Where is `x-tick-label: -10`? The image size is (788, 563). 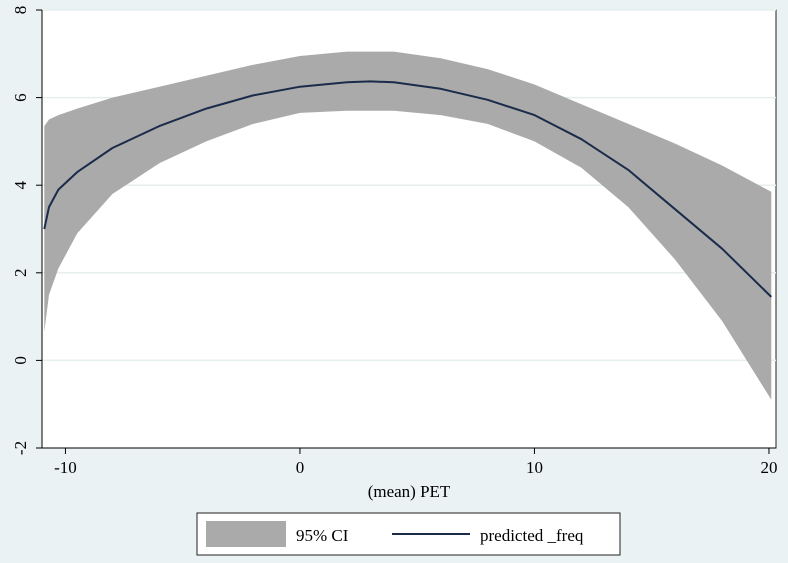
x-tick-label: -10 is located at coordinates (65, 467).